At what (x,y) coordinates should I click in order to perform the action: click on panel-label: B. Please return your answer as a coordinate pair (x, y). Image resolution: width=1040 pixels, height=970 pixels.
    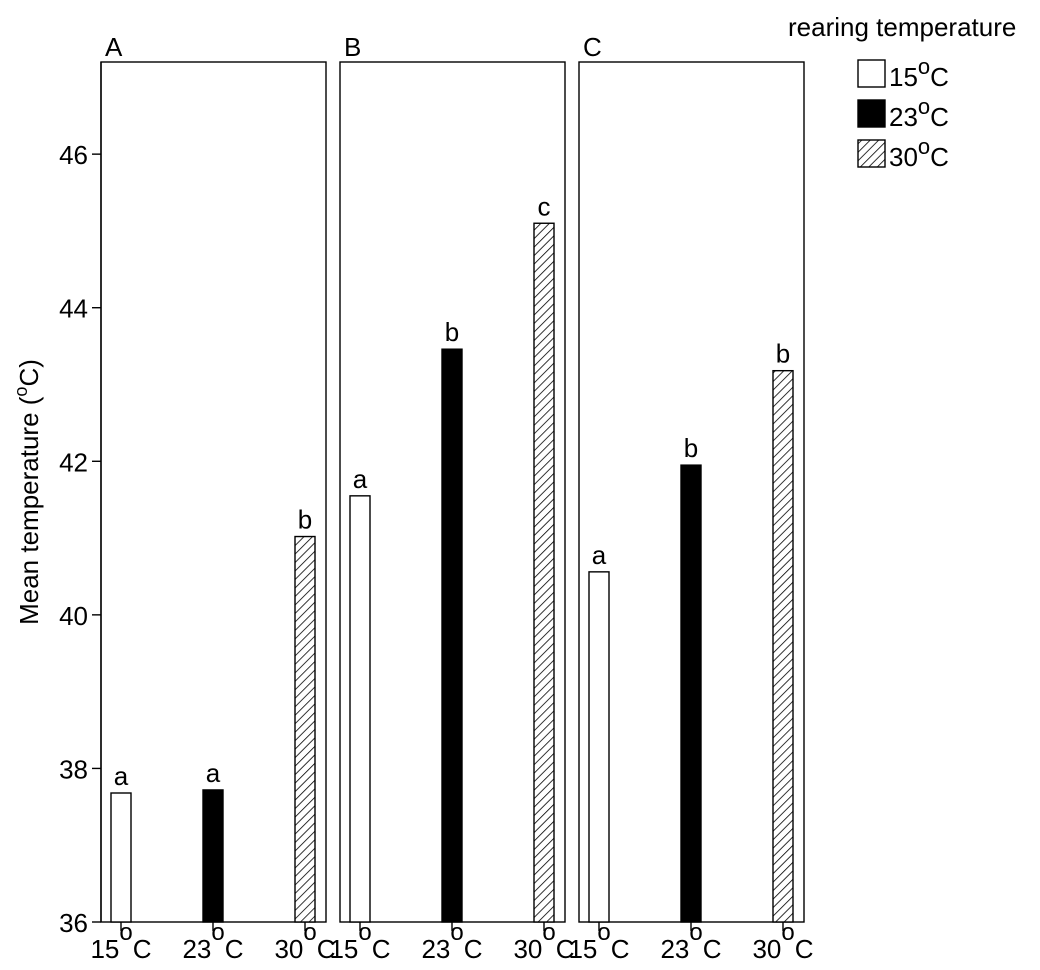
    Looking at the image, I should click on (352, 47).